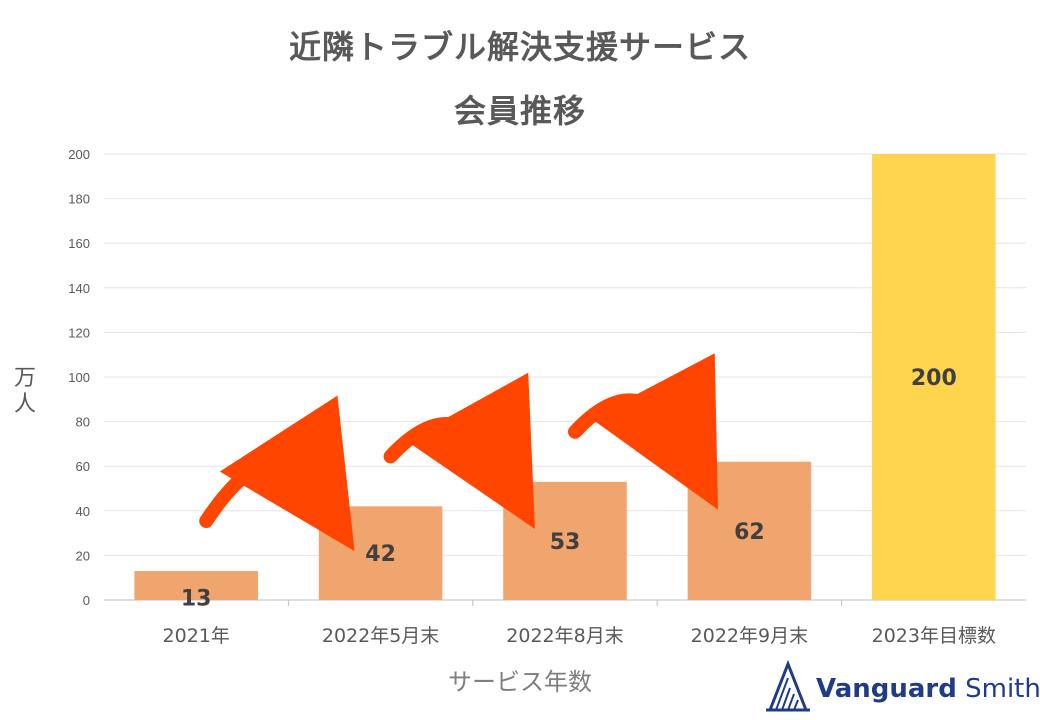 The width and height of the screenshot is (1040, 720). I want to click on chart-subtitle: 会員推移, so click(519, 111).